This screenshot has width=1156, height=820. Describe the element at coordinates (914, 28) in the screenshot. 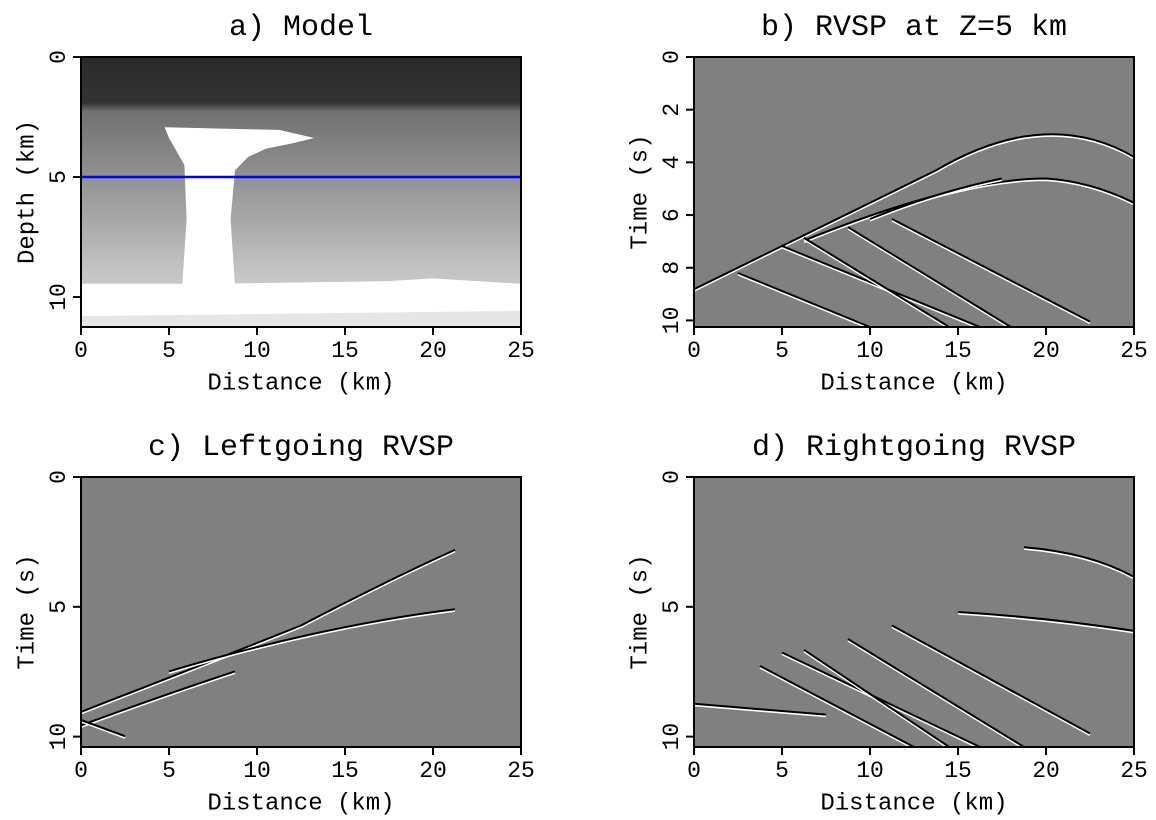

I see `title: b) RVSP at Z=5 km` at that location.